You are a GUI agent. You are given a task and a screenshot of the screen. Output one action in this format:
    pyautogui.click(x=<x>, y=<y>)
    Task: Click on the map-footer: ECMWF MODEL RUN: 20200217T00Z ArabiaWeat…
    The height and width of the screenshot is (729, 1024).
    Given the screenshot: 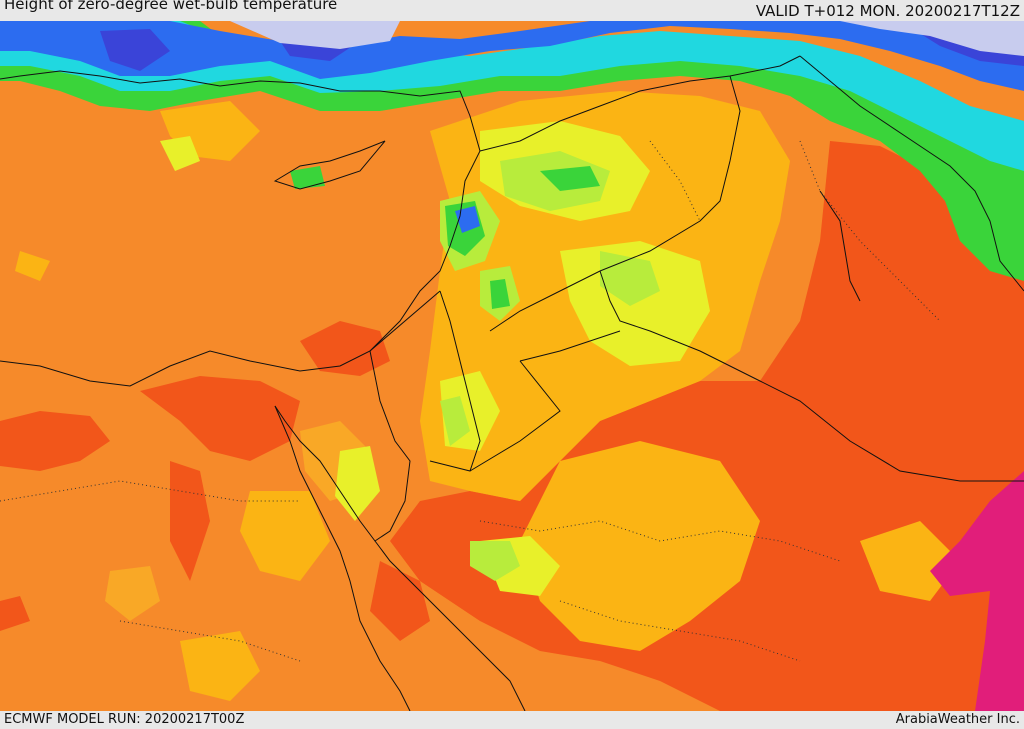 What is the action you would take?
    pyautogui.click(x=512, y=720)
    